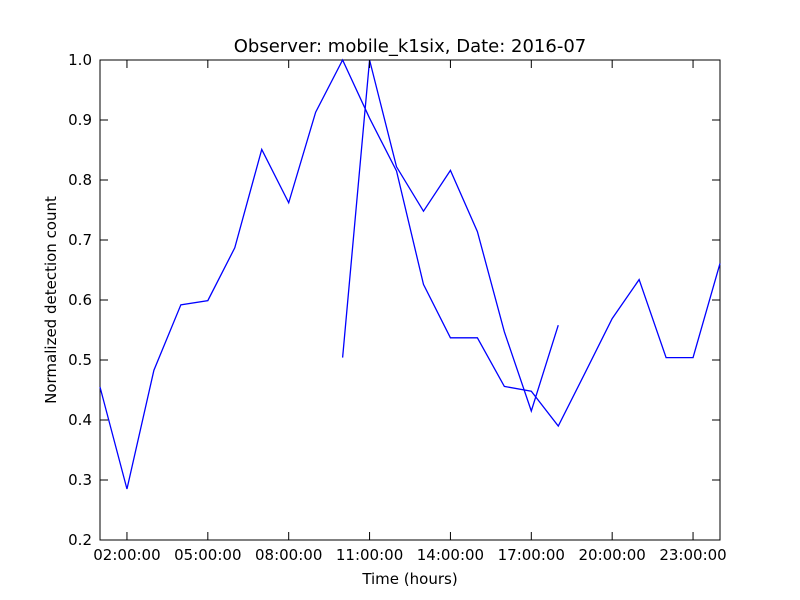  Describe the element at coordinates (450, 555) in the screenshot. I see `x-tick-label: 14:00:00` at that location.